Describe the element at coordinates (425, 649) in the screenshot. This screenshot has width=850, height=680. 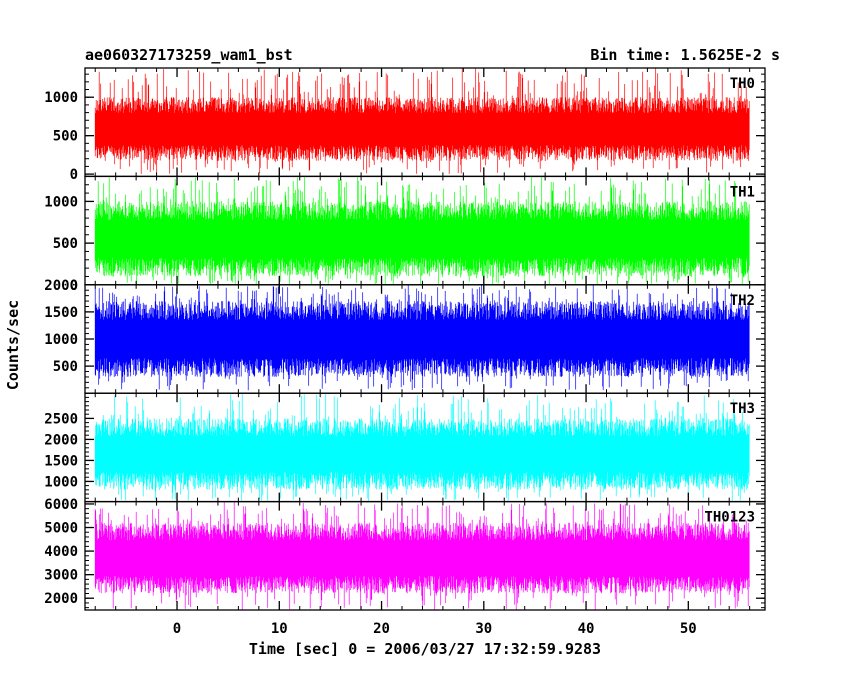
I see `x-axis-label: Time [sec] 0 = 2006/03/27 17:32:59.9283` at that location.